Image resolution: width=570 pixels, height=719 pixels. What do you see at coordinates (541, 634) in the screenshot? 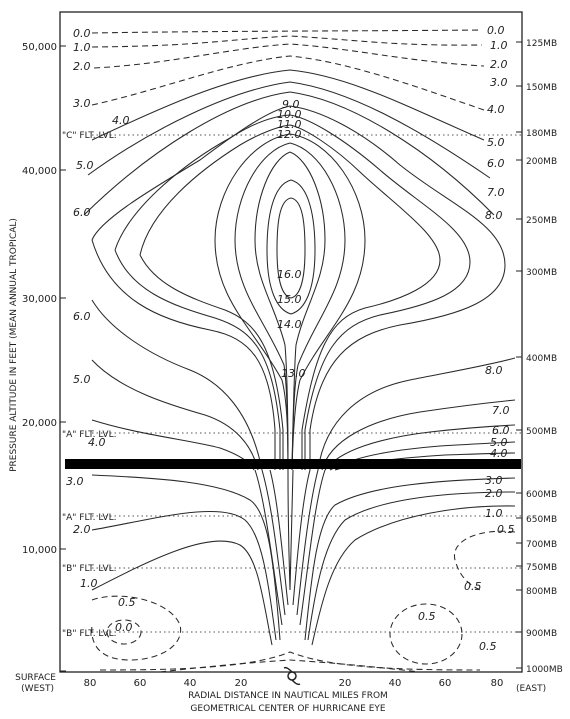
I see `right-tick-900mb: 900MB` at bounding box center [541, 634].